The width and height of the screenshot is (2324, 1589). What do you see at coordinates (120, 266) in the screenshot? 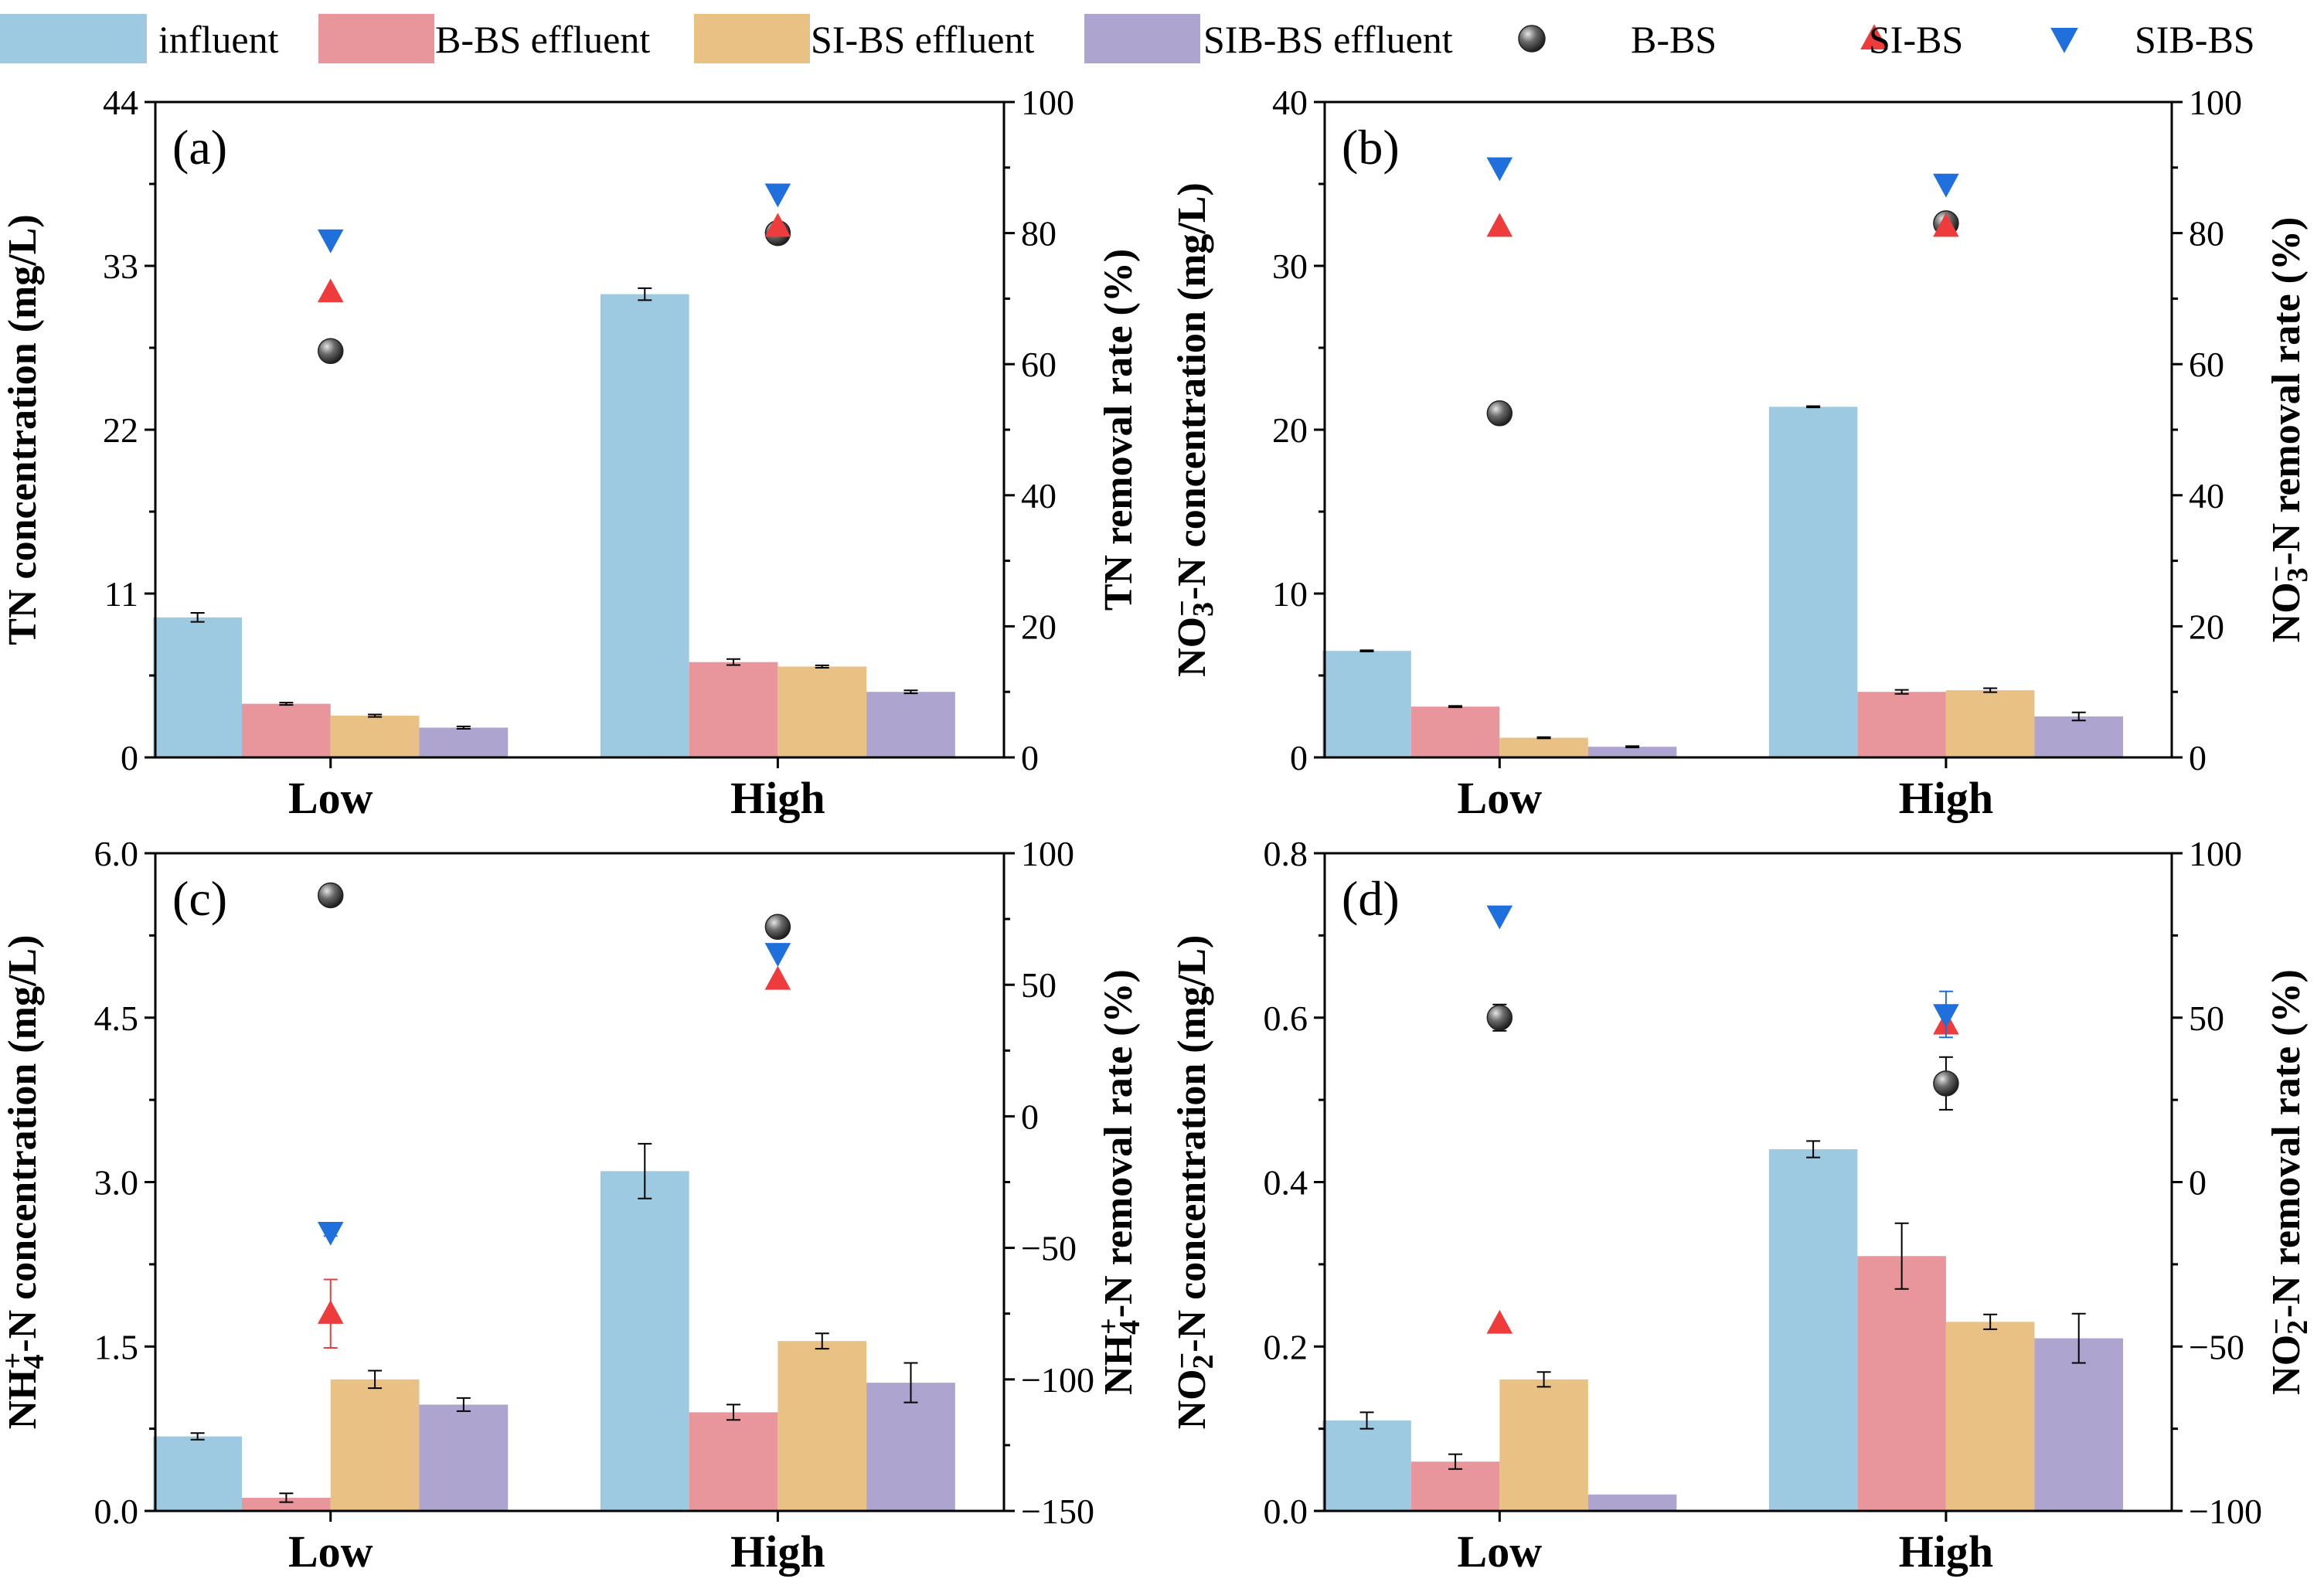
I see `y-tick-label: 33` at bounding box center [120, 266].